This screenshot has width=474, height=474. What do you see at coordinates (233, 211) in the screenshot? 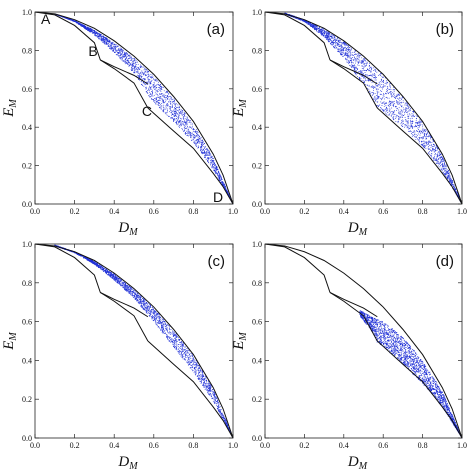
I see `x-tick-label: 1.0` at bounding box center [233, 211].